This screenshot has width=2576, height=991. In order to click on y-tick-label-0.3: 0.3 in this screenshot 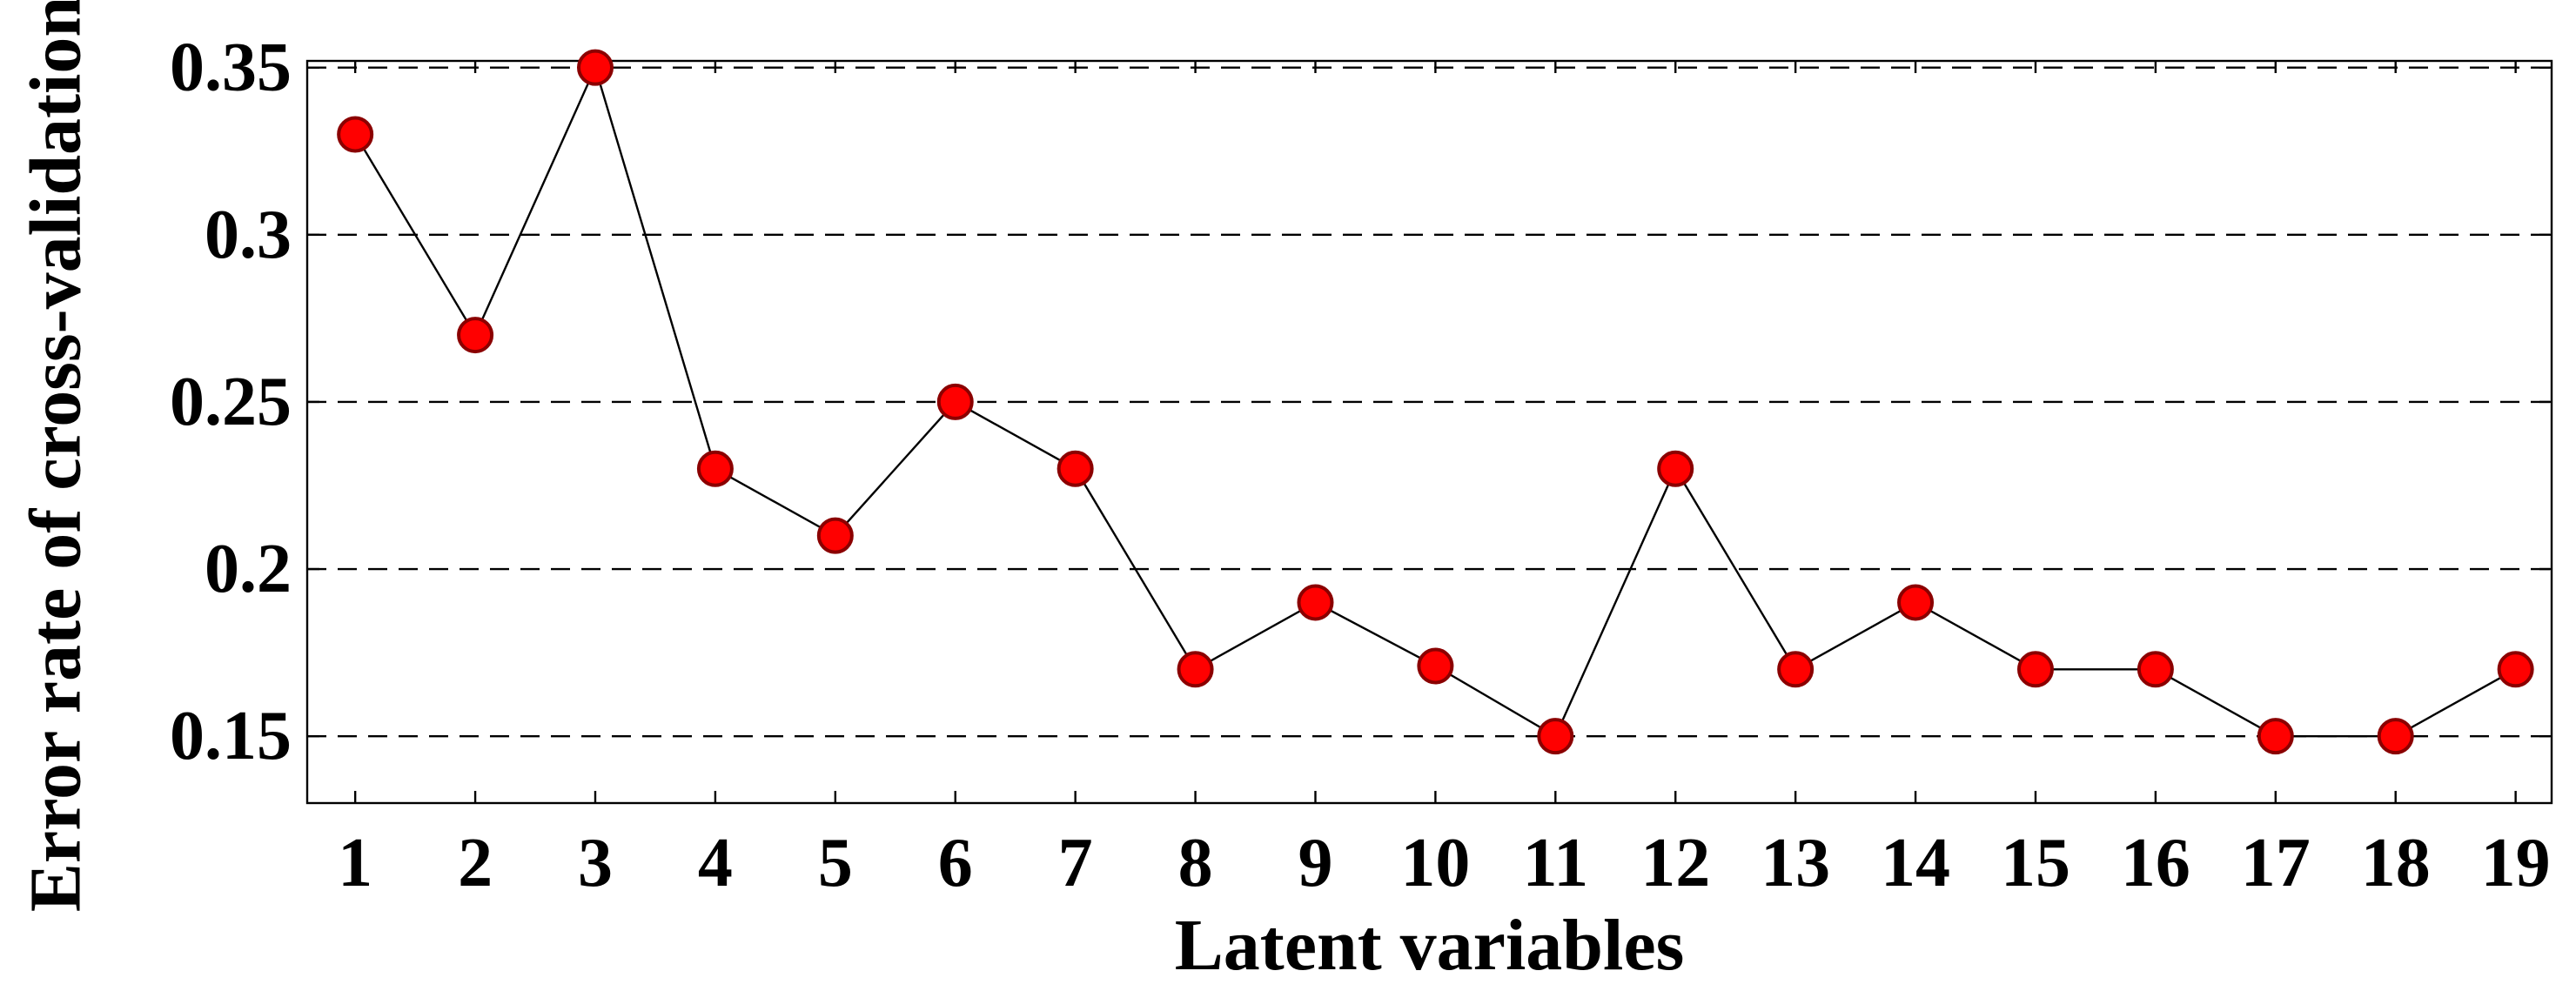, I will do `click(248, 235)`.